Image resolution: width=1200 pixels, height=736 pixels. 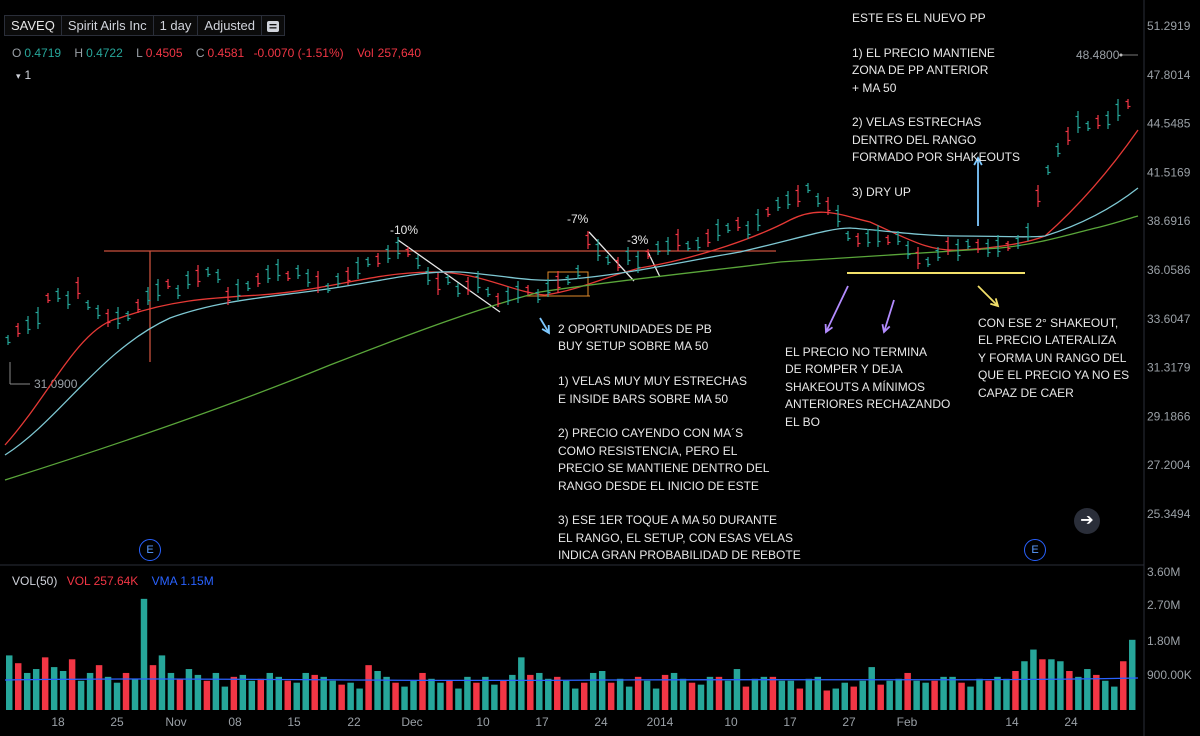 What do you see at coordinates (107, 25) in the screenshot?
I see `symbol-name: Spirit Airls Inc` at bounding box center [107, 25].